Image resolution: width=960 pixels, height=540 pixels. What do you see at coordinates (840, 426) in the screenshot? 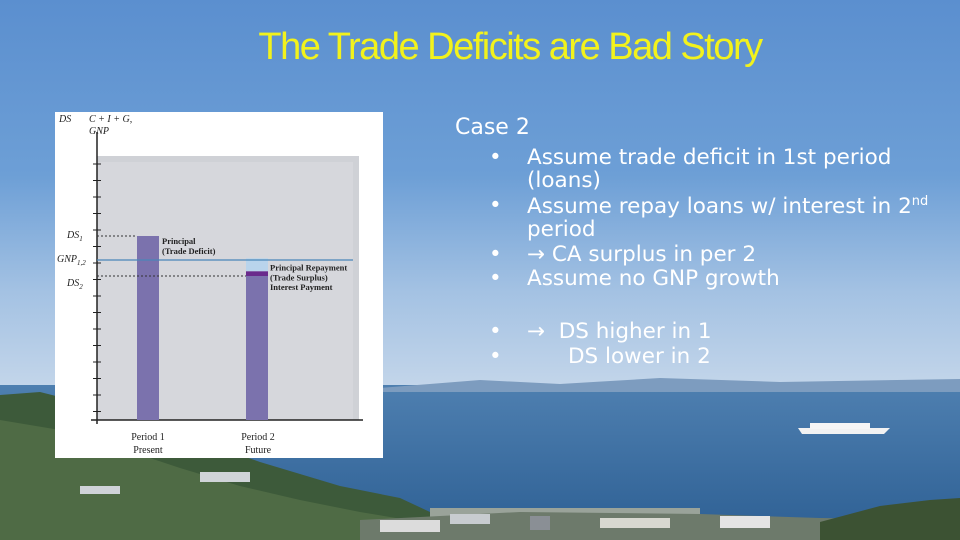
I see `ferry-cabin` at bounding box center [840, 426].